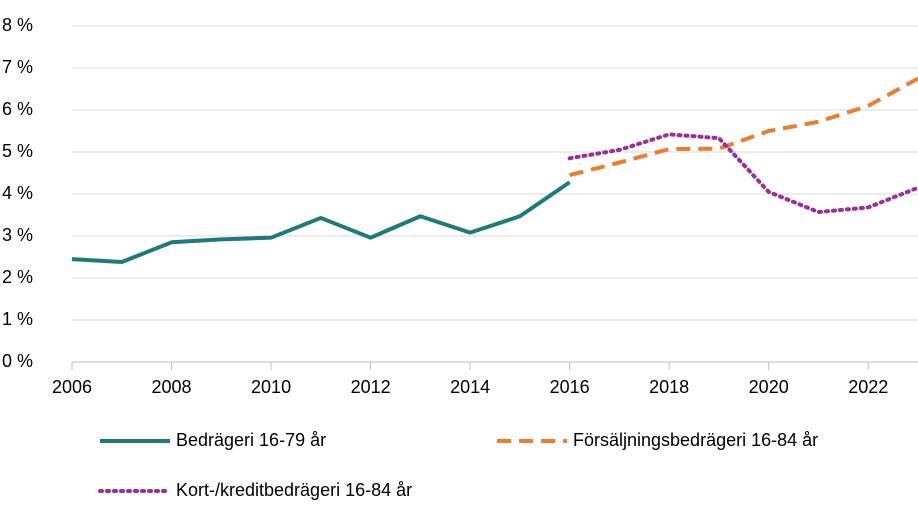  What do you see at coordinates (17, 235) in the screenshot?
I see `y-tick-label: 3 %` at bounding box center [17, 235].